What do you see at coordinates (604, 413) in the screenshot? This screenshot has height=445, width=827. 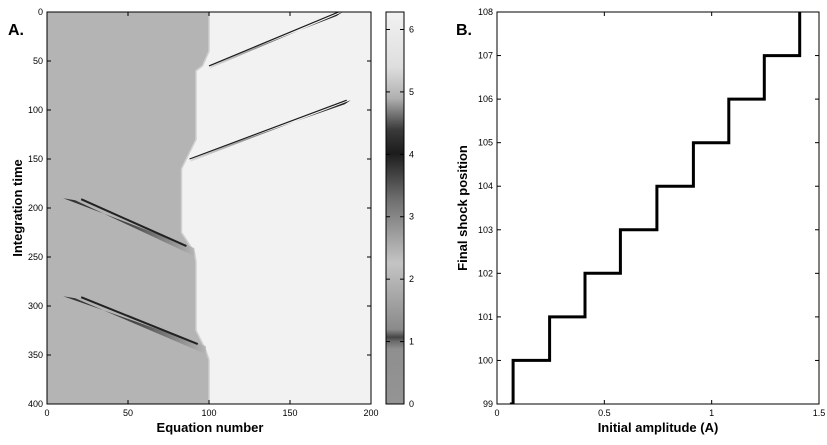 I see `panel-b-x-tick-label-1: 0.5` at bounding box center [604, 413].